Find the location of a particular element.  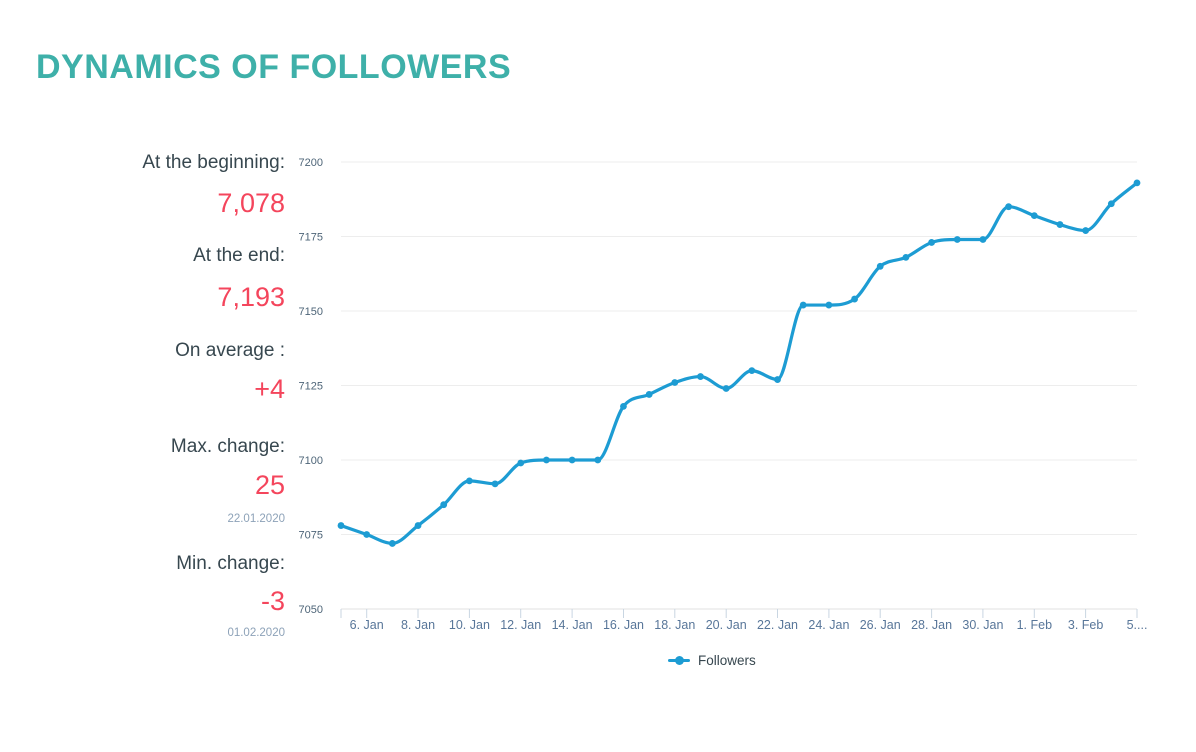

y-axis-label: 7100 is located at coordinates (311, 461).